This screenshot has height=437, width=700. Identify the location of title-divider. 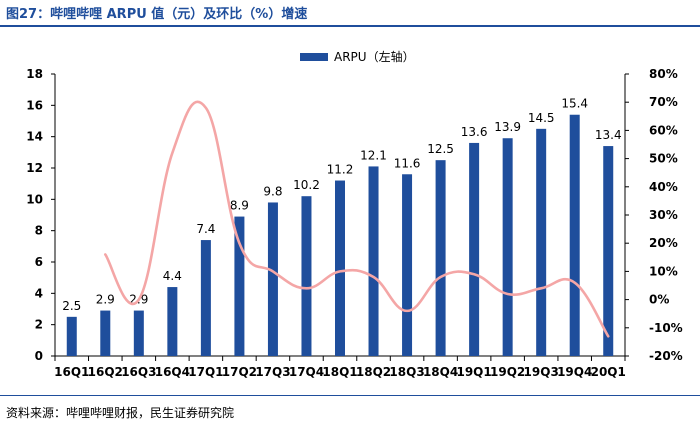
(350, 26).